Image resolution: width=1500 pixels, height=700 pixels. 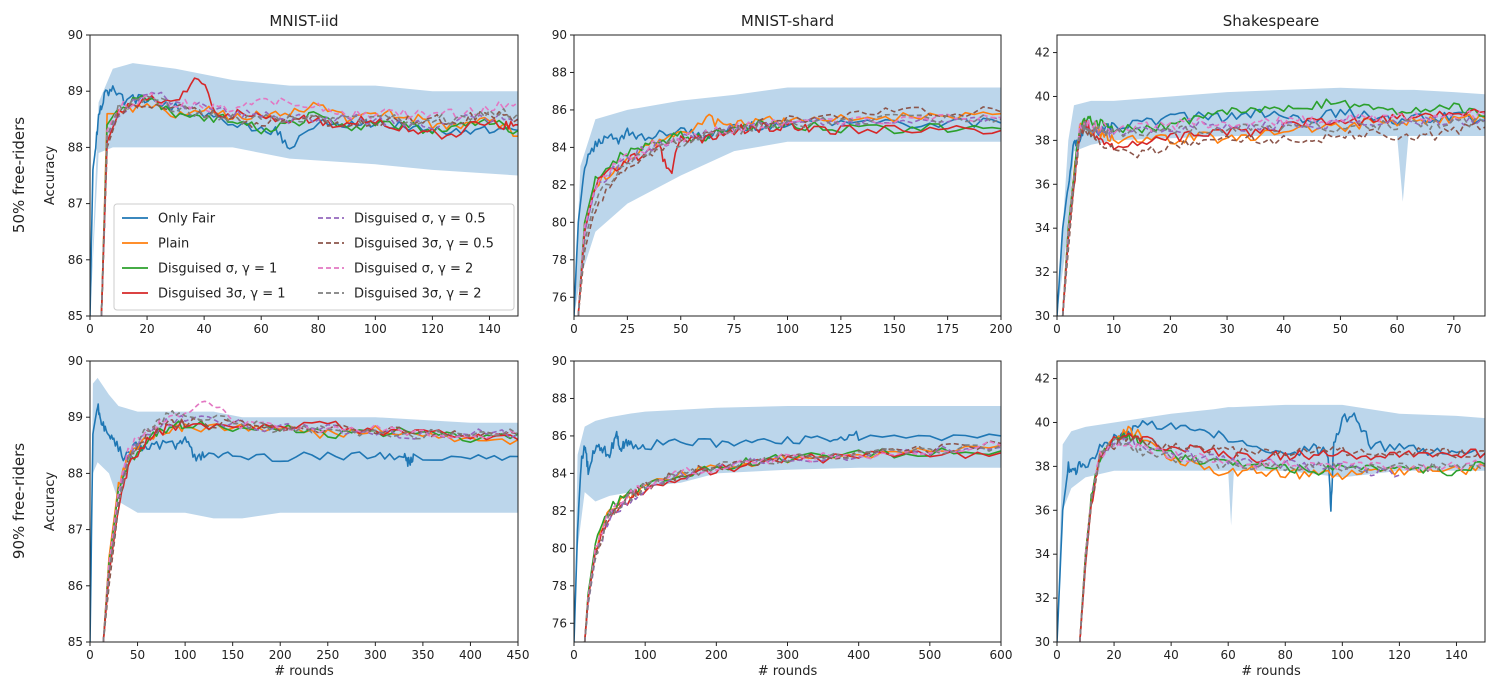 What do you see at coordinates (422, 655) in the screenshot?
I see `x-tick-label: 350` at bounding box center [422, 655].